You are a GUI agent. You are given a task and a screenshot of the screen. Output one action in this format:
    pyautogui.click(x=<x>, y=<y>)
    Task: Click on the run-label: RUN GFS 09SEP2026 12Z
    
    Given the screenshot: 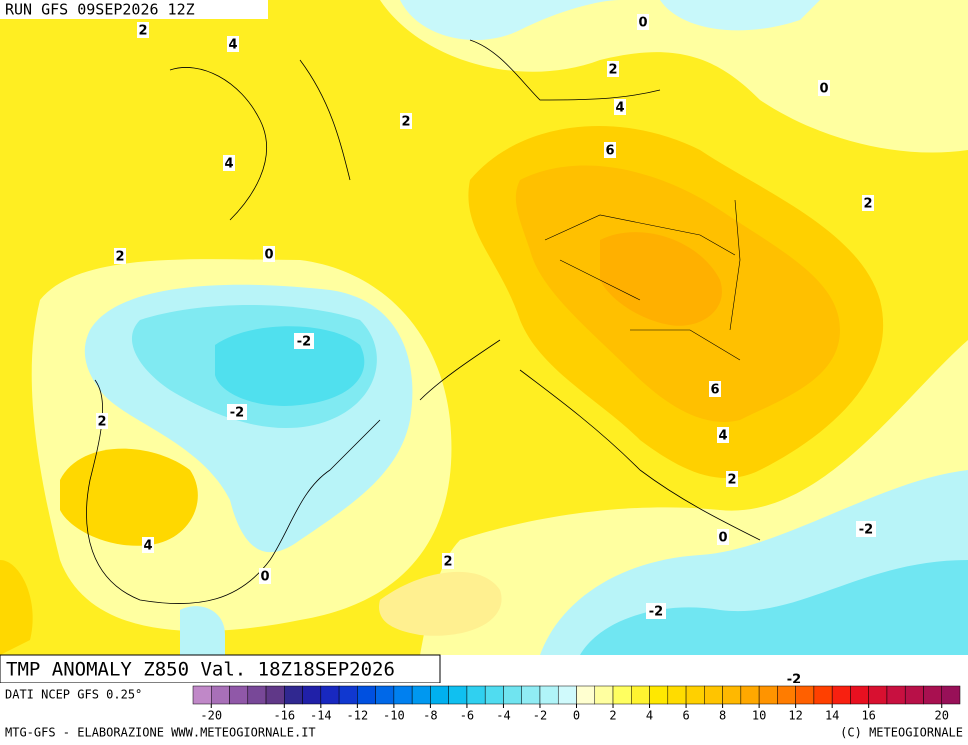 What is the action you would take?
    pyautogui.click(x=100, y=10)
    